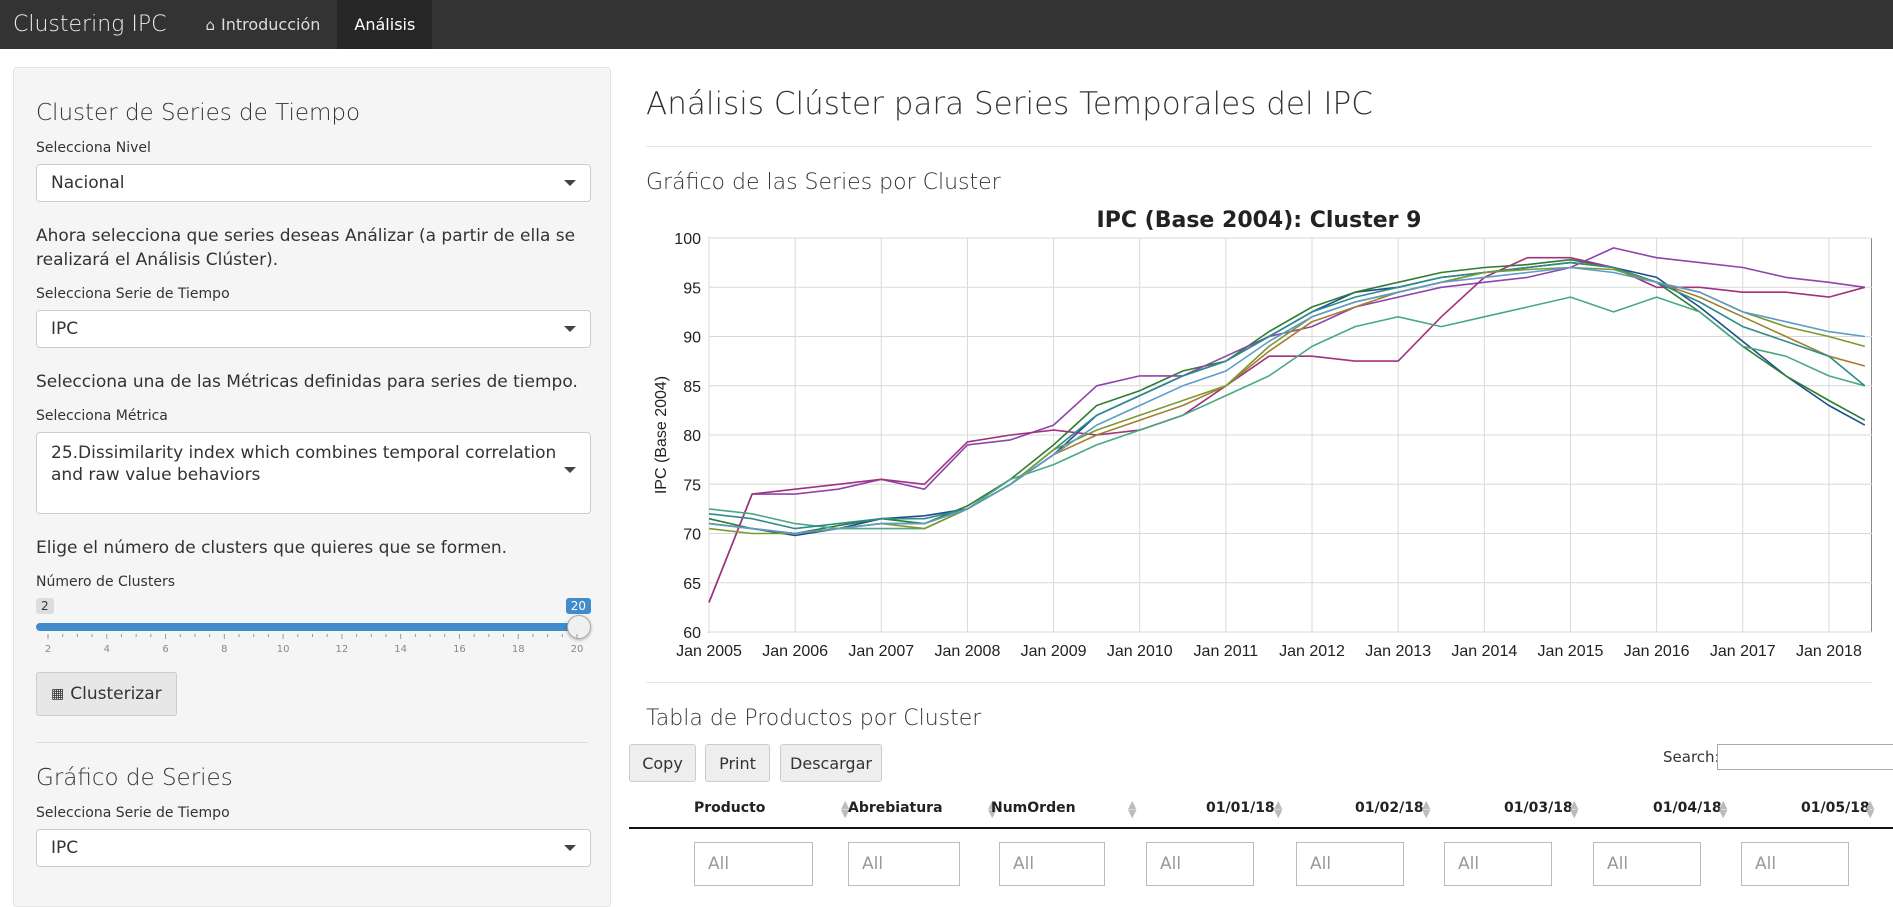  What do you see at coordinates (313, 848) in the screenshot?
I see `graph-serie-select: IPC` at bounding box center [313, 848].